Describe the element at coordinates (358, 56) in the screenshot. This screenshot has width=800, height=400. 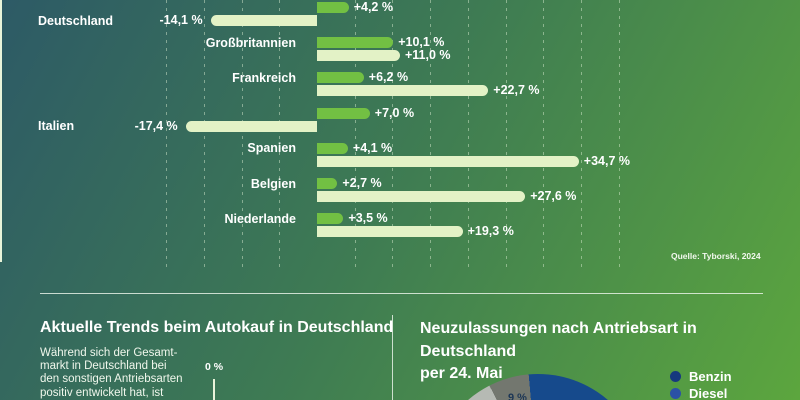
I see `bar-light-Großbritannien` at that location.